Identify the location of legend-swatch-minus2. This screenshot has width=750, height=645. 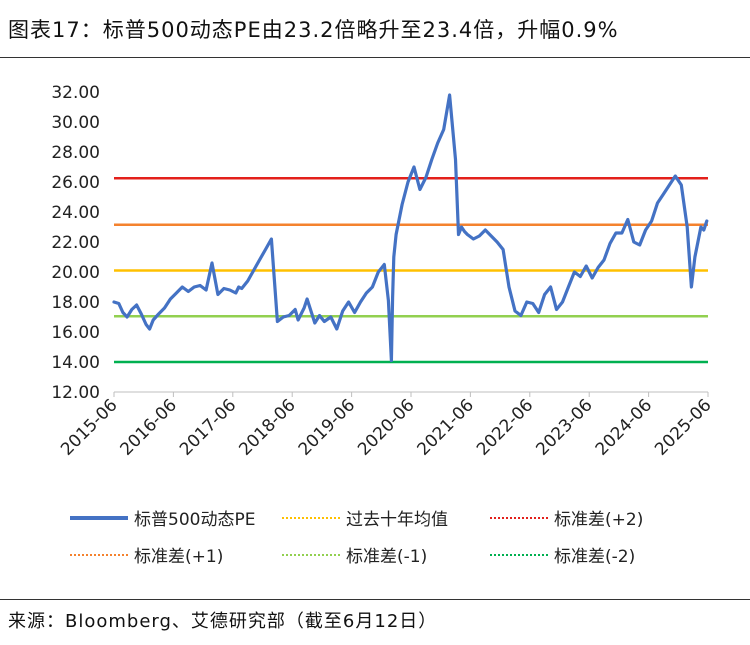
(519, 554).